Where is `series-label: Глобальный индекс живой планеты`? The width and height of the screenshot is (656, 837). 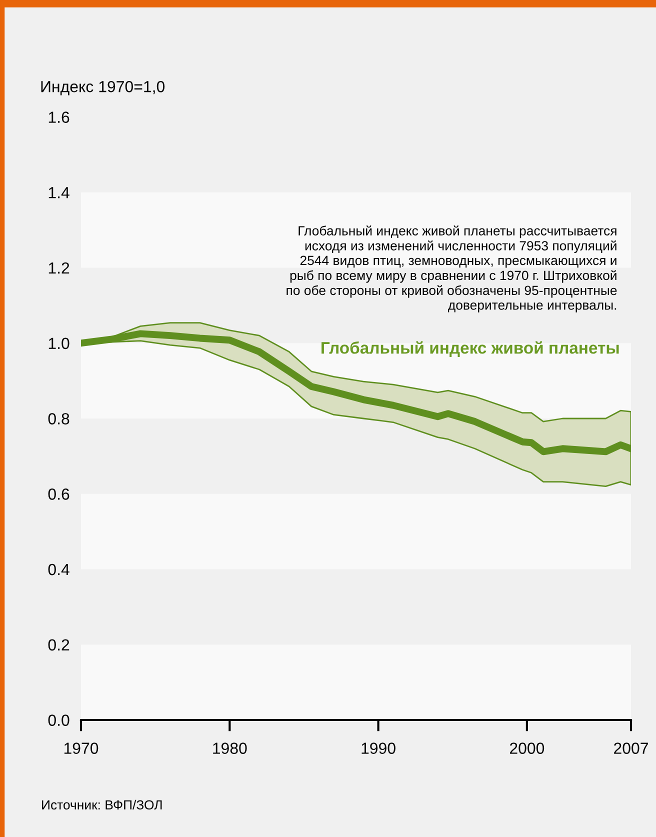 series-label: Глобальный индекс живой планеты is located at coordinates (470, 349).